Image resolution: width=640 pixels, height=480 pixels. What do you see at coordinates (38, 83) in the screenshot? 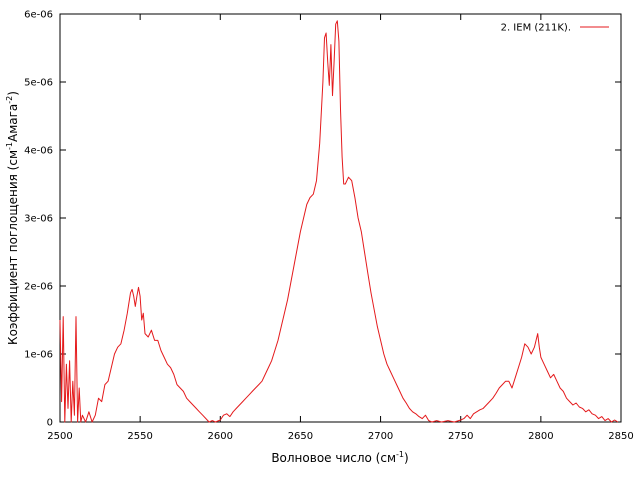
I see `y-tick-label: 5e-06` at bounding box center [38, 83].